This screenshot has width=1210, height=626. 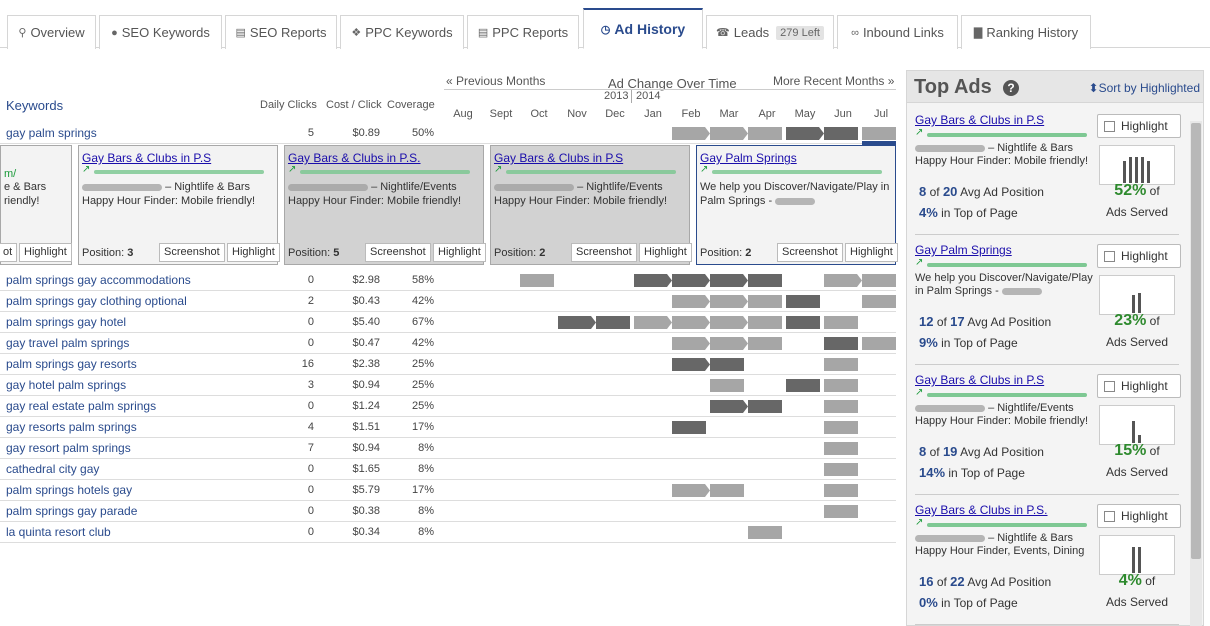 I want to click on ad-title-link: Gay Palm Springs, so click(x=963, y=250).